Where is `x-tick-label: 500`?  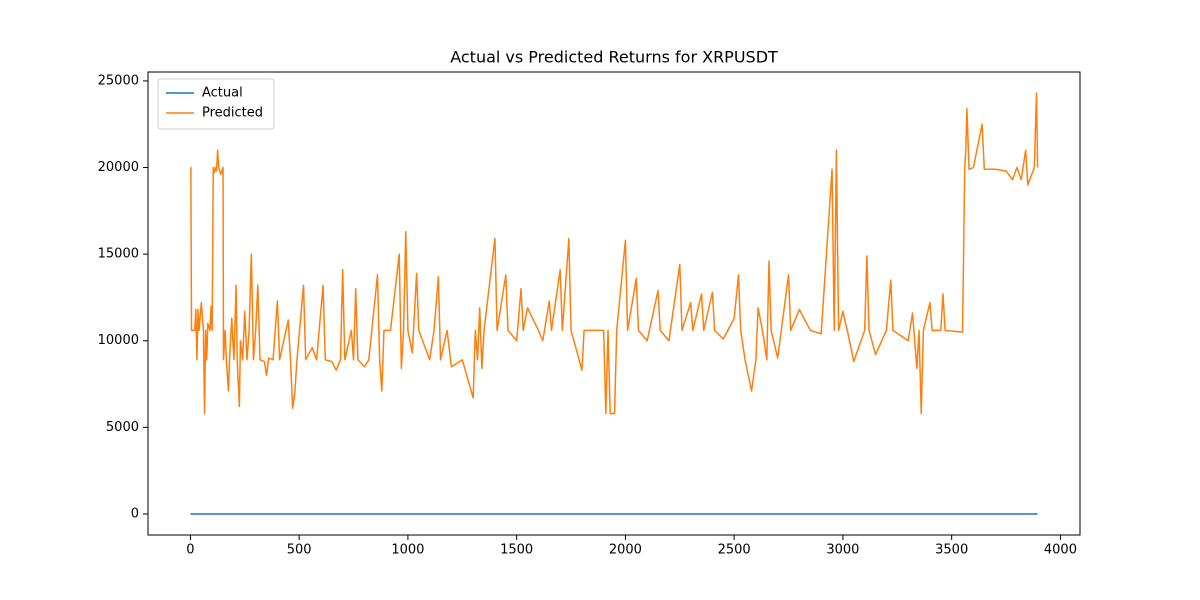 x-tick-label: 500 is located at coordinates (299, 550).